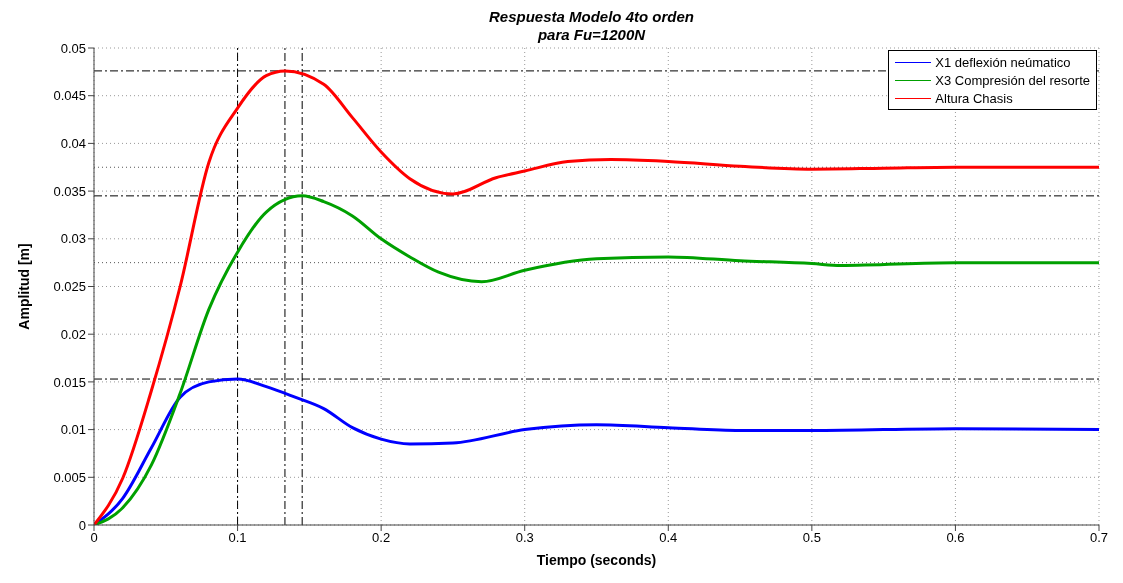 The image size is (1123, 583). Describe the element at coordinates (668, 538) in the screenshot. I see `x-tick-label: 0.4` at that location.